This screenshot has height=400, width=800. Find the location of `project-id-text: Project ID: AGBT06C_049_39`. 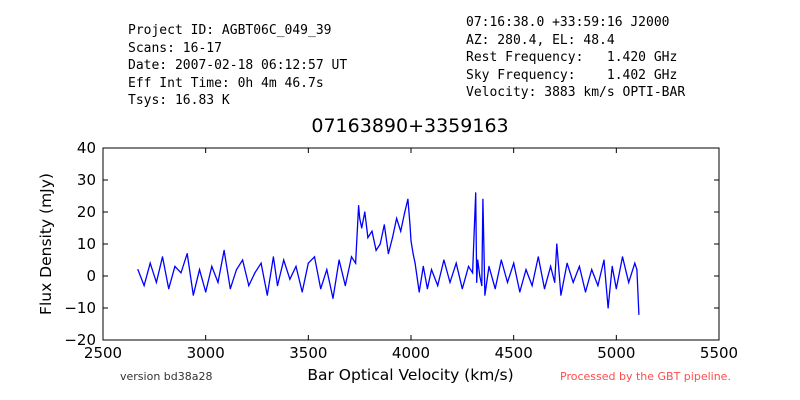

project-id-text: Project ID: AGBT06C_049_39 is located at coordinates (230, 30).